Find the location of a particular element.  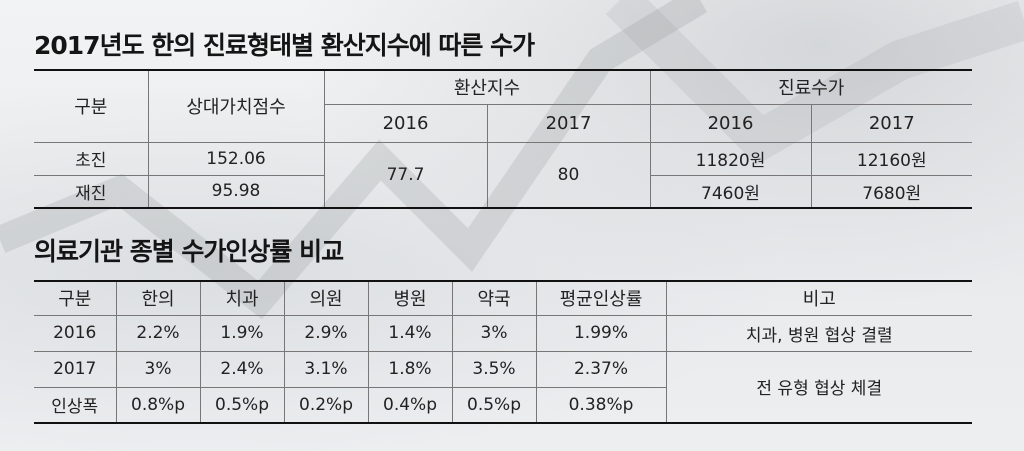

rate-cell: 0.4%p is located at coordinates (409, 405).